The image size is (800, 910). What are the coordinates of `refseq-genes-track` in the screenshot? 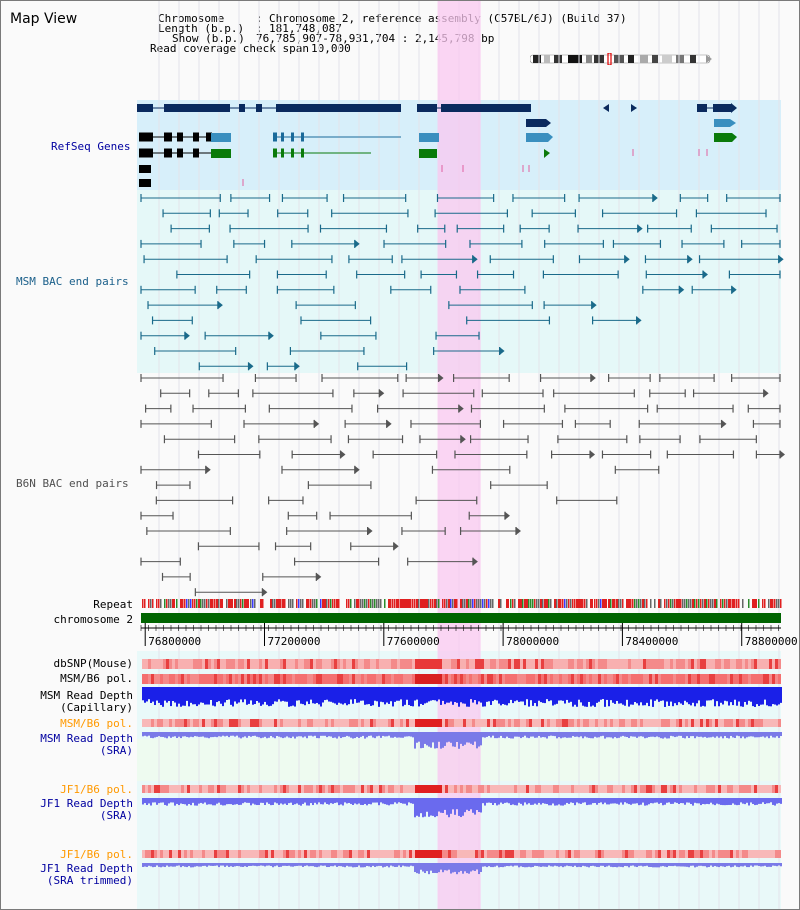 It's located at (437, 145).